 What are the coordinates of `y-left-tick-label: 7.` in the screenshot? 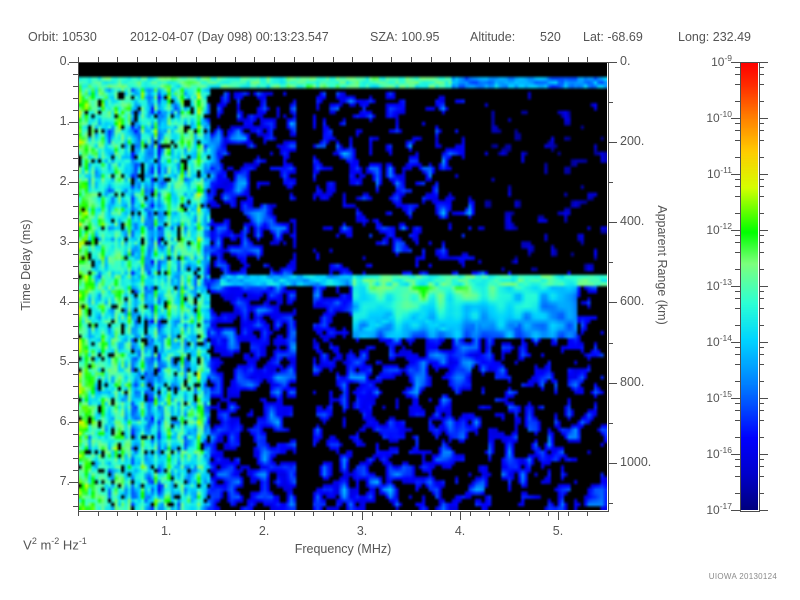 It's located at (64, 481).